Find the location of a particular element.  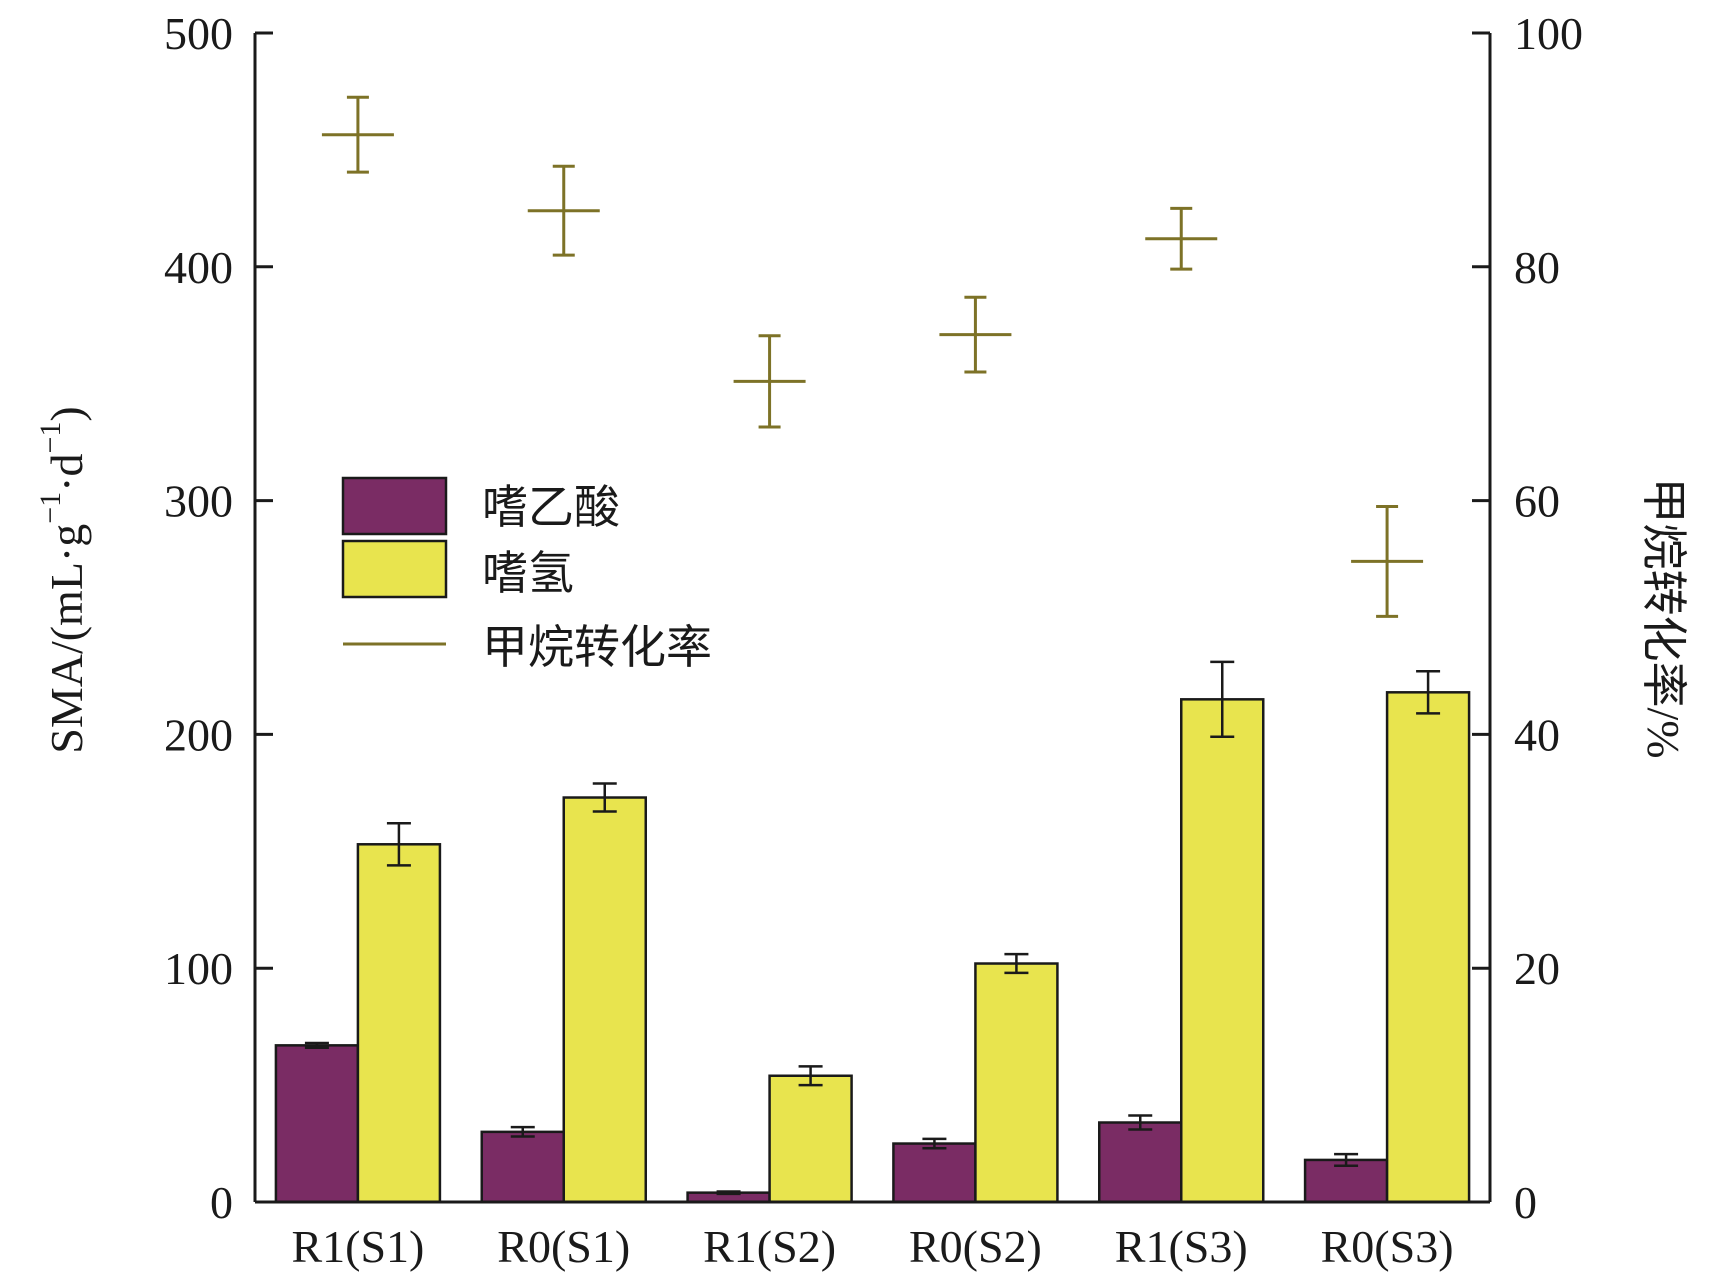

legend-label-hydrogenotrophic: 嗜氢 is located at coordinates (528, 573).